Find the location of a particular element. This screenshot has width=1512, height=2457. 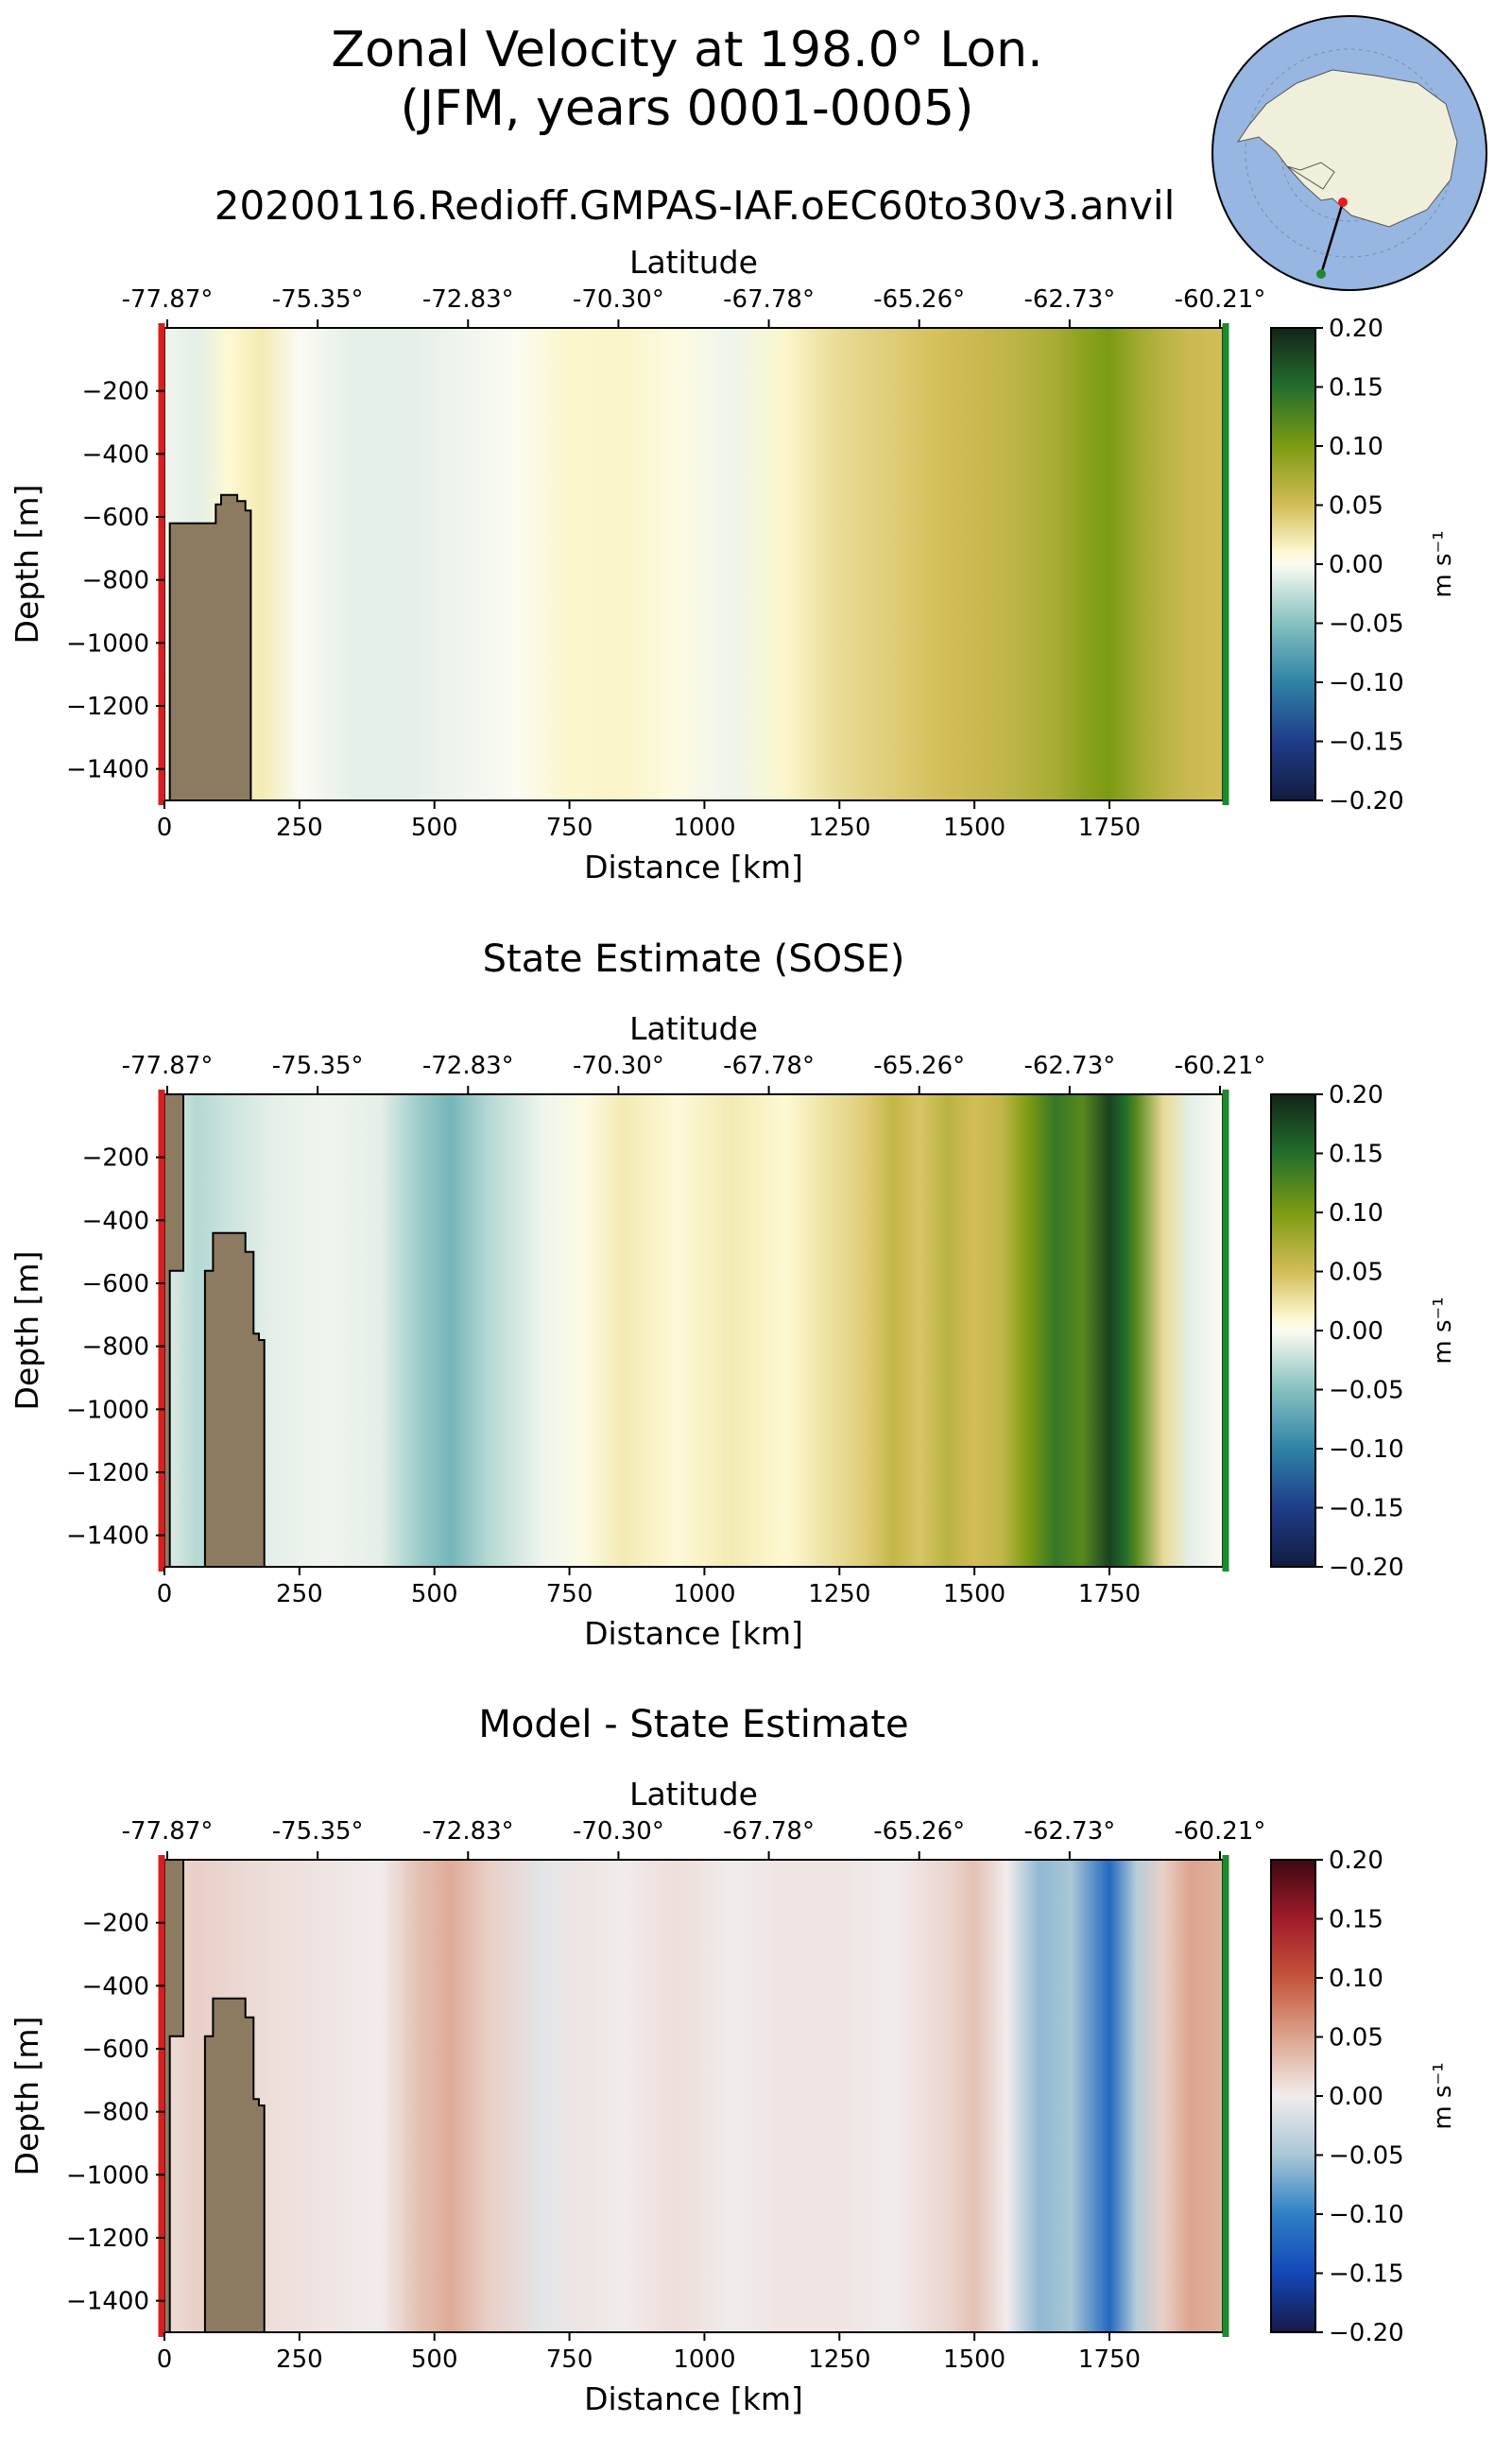

antarctica-polar-map-icon is located at coordinates (1349, 153).